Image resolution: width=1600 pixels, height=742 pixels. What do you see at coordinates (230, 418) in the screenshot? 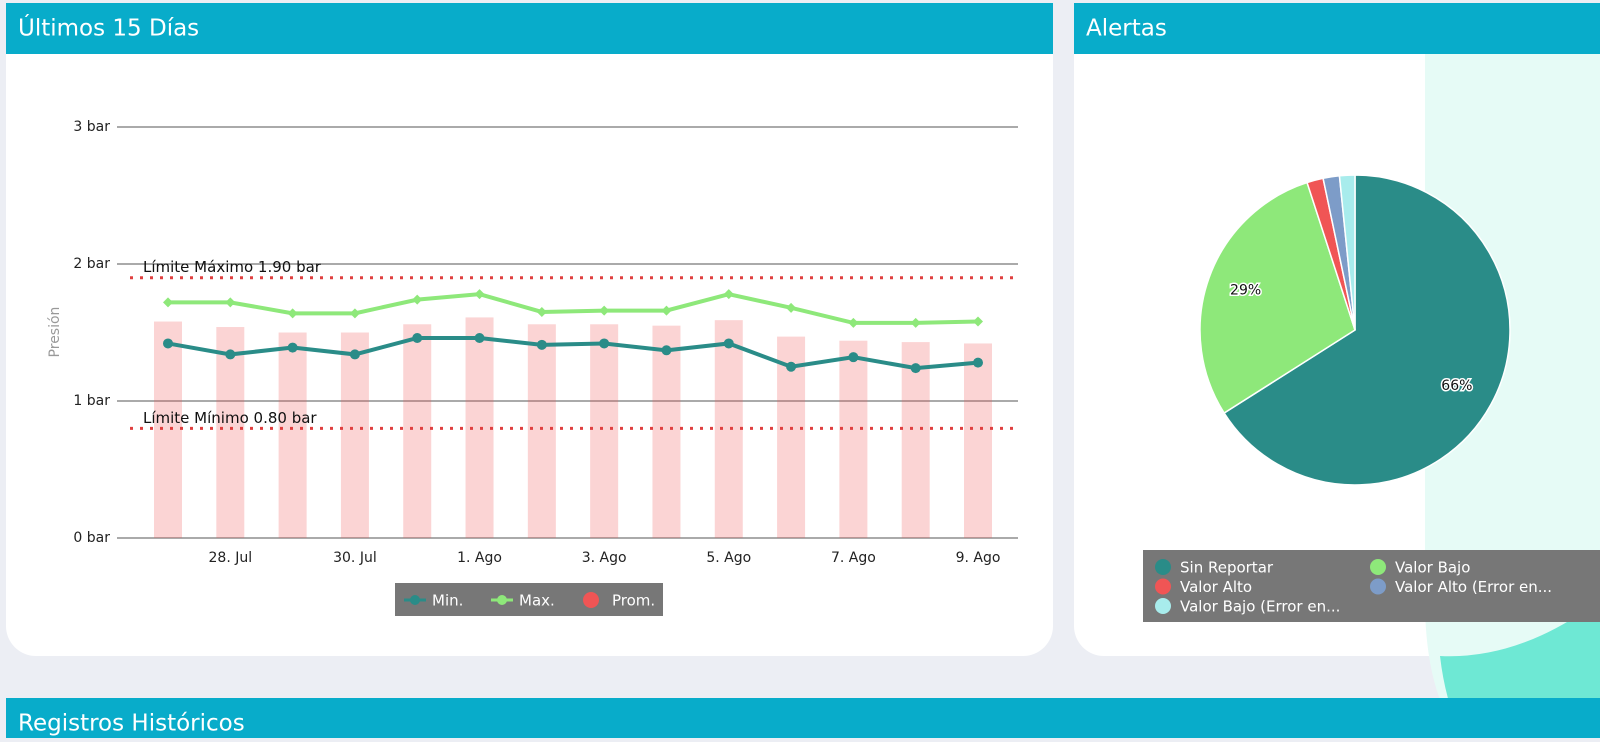
I see `threshold-label: Límite Mínimo 0.80 bar` at bounding box center [230, 418].